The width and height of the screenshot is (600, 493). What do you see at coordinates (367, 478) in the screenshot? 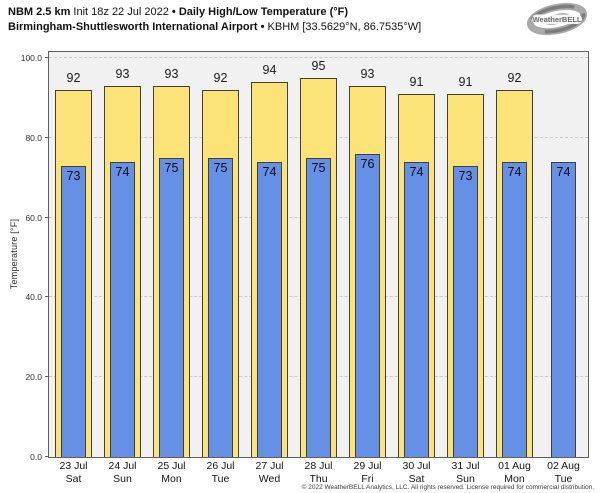
I see `x-tick-weekday: Fri` at bounding box center [367, 478].